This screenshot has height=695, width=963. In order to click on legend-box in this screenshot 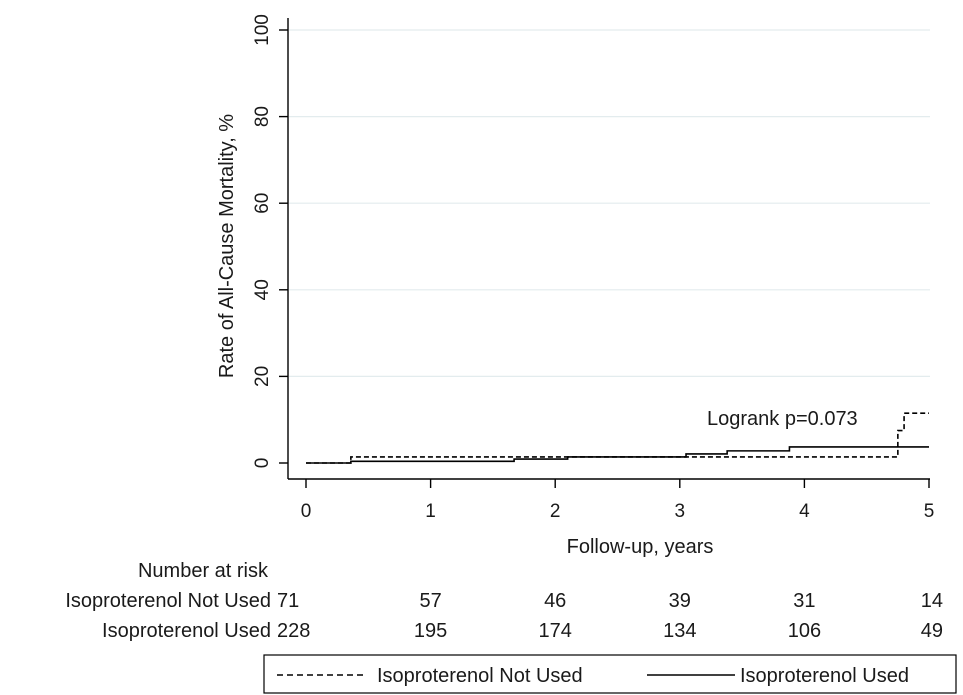, I will do `click(610, 674)`.